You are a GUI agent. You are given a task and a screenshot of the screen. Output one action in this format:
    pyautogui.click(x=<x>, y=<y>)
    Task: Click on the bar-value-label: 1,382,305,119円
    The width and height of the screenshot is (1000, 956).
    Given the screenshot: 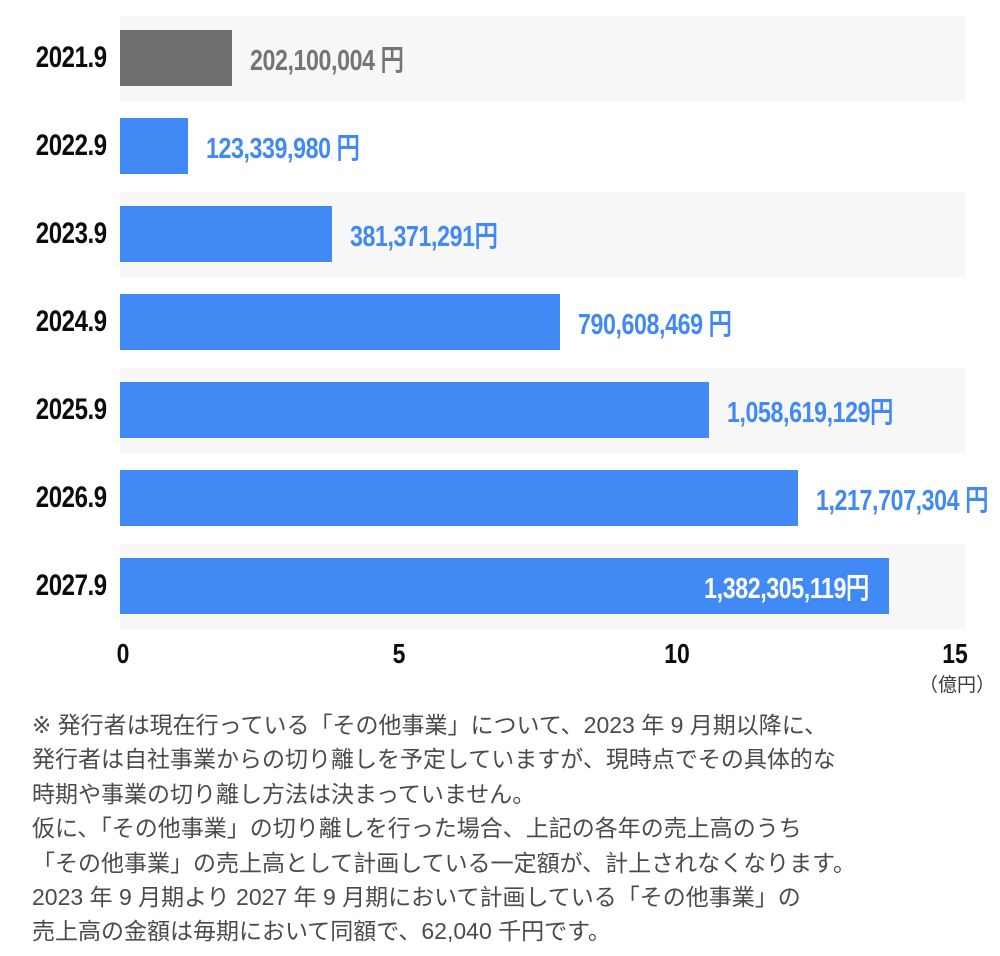 What is the action you would take?
    pyautogui.click(x=786, y=589)
    